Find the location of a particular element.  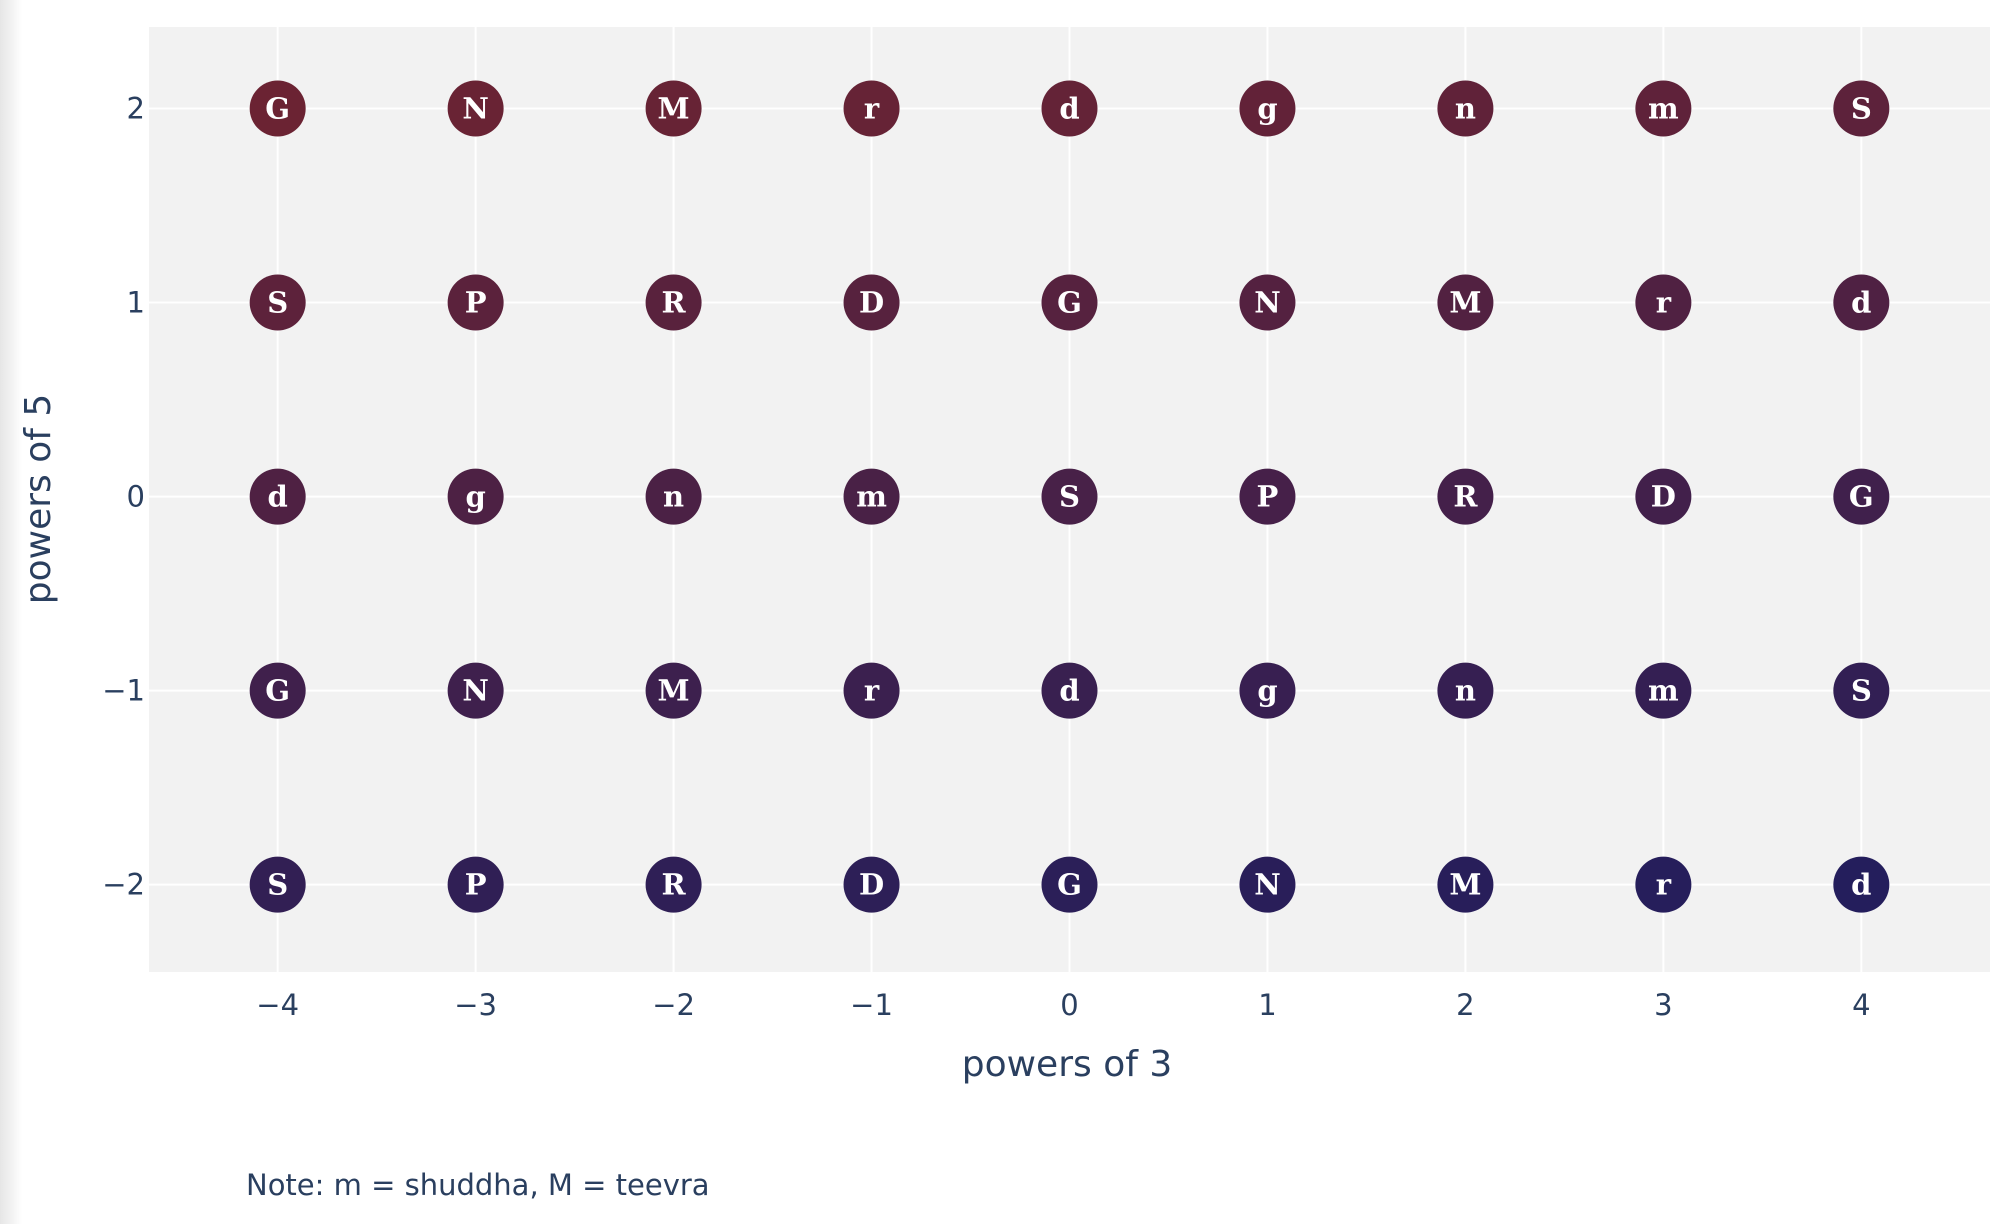

swara-marker: R is located at coordinates (1465, 496).